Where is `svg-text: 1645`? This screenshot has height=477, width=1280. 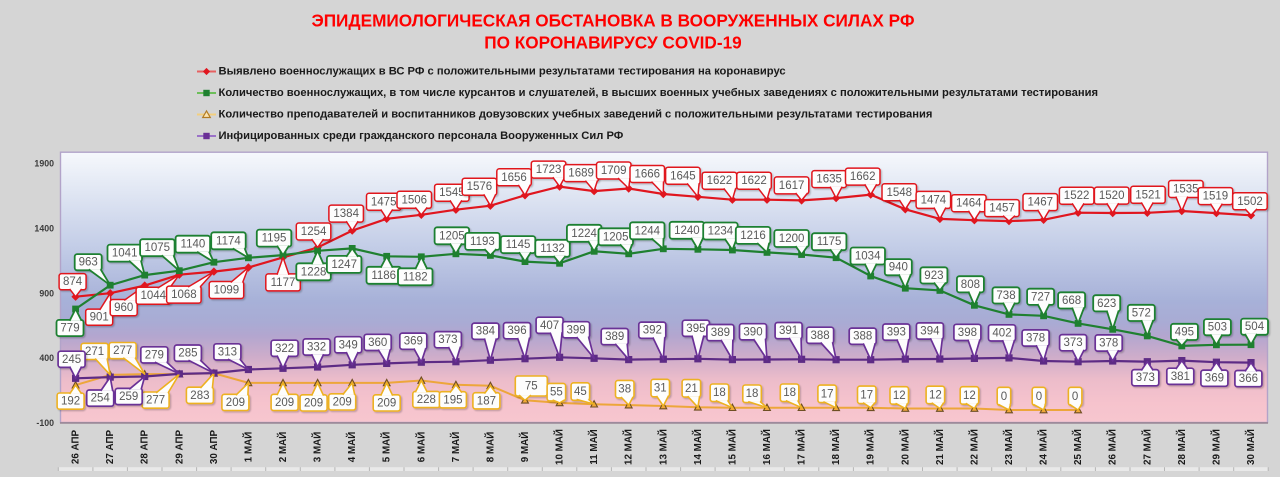
svg-text: 1645 is located at coordinates (683, 176).